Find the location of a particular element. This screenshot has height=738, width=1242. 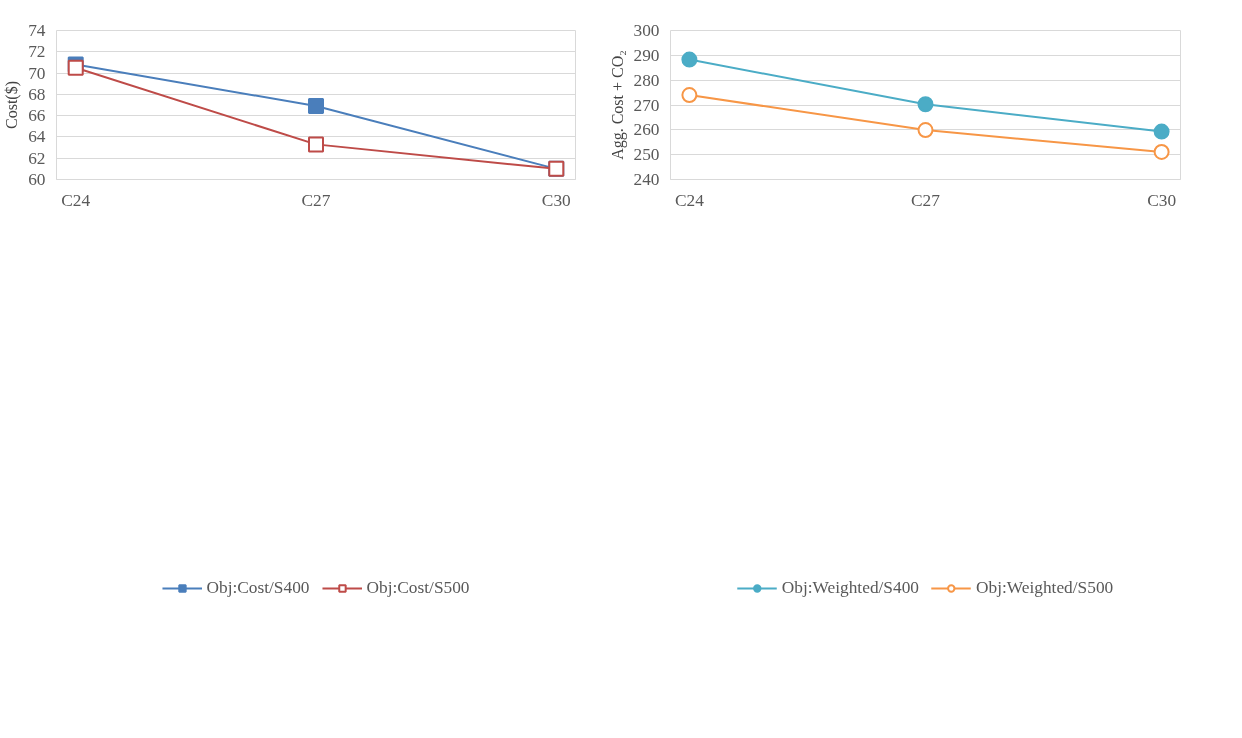

y-tick-label: 72 is located at coordinates (37, 52).